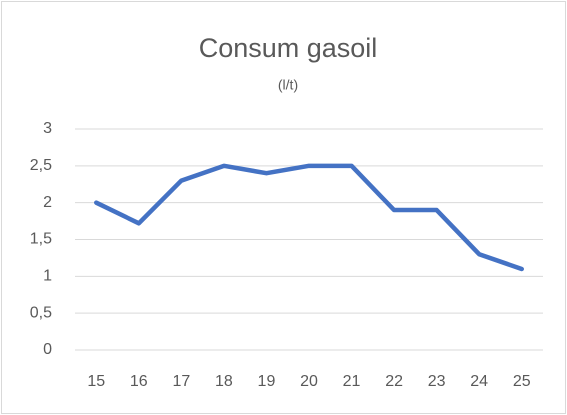 This screenshot has height=415, width=567. I want to click on x-tick-label: 23, so click(437, 381).